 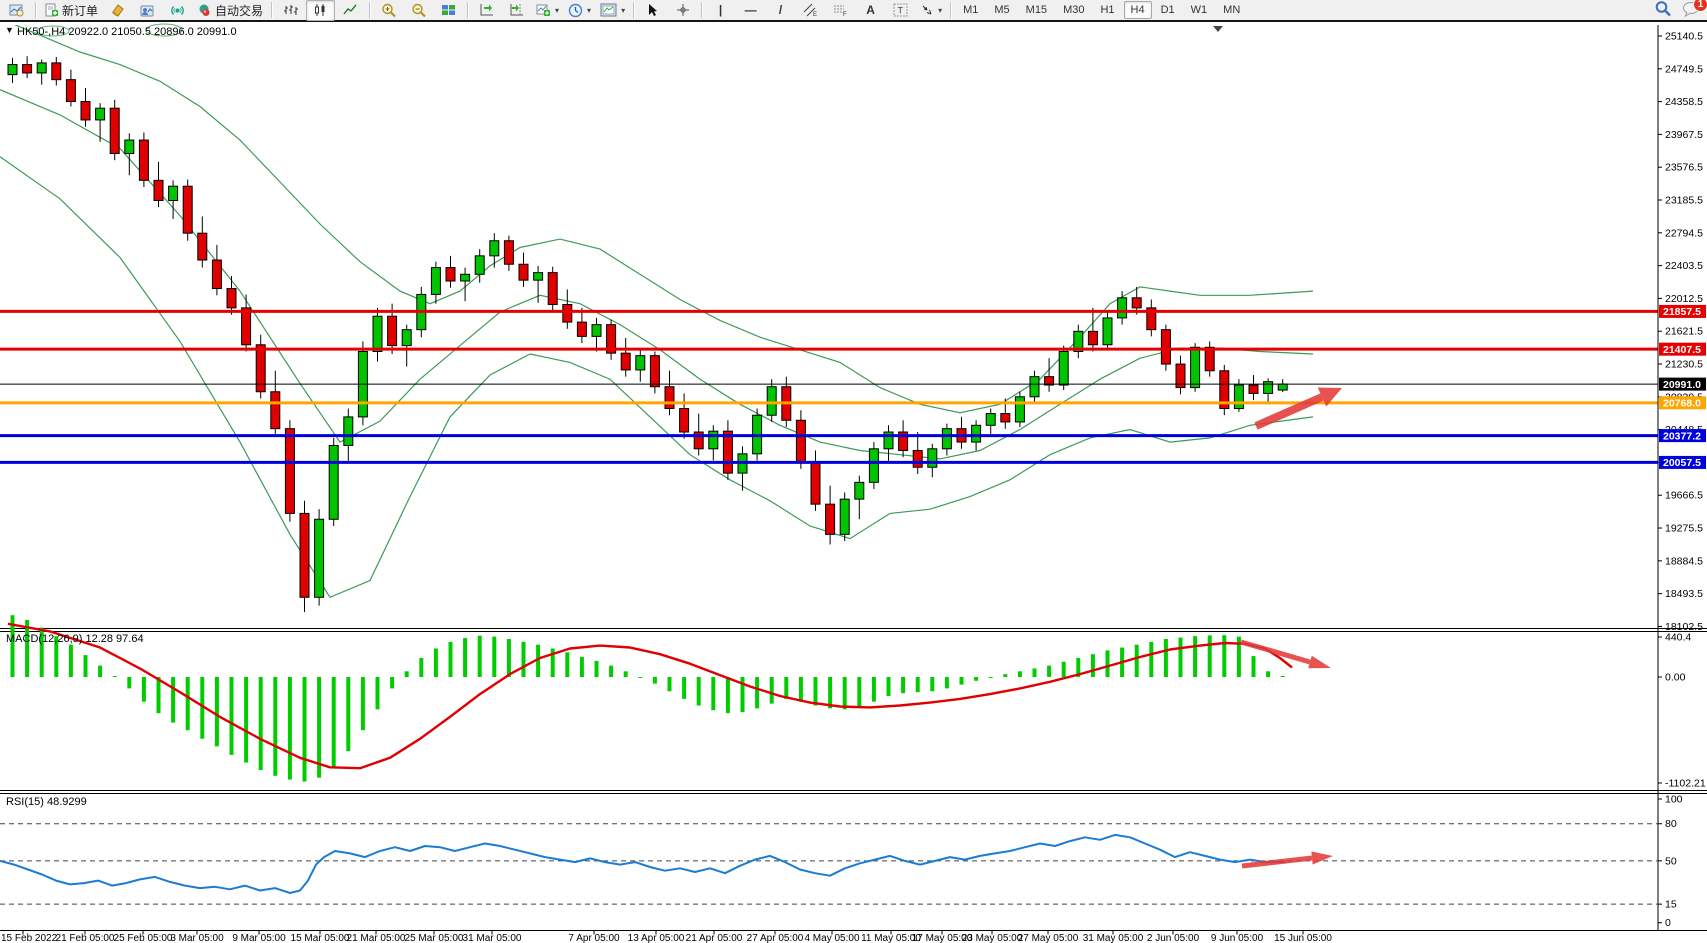 I want to click on new-chart-button: ▾, so click(x=547, y=10).